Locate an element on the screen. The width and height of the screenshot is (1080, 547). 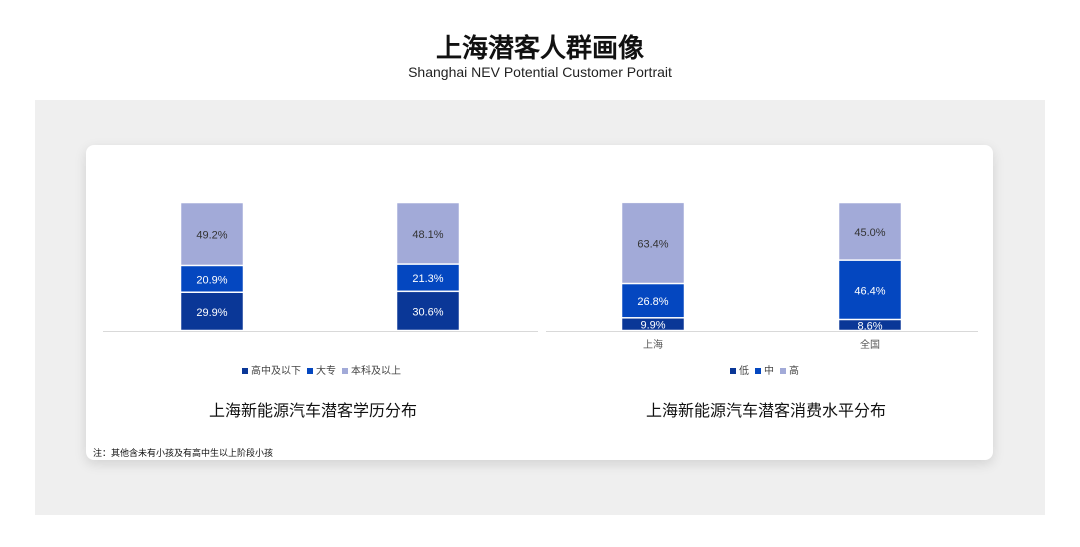
education-legend: 高中及以下 大专 本科及以上 is located at coordinates (321, 369).